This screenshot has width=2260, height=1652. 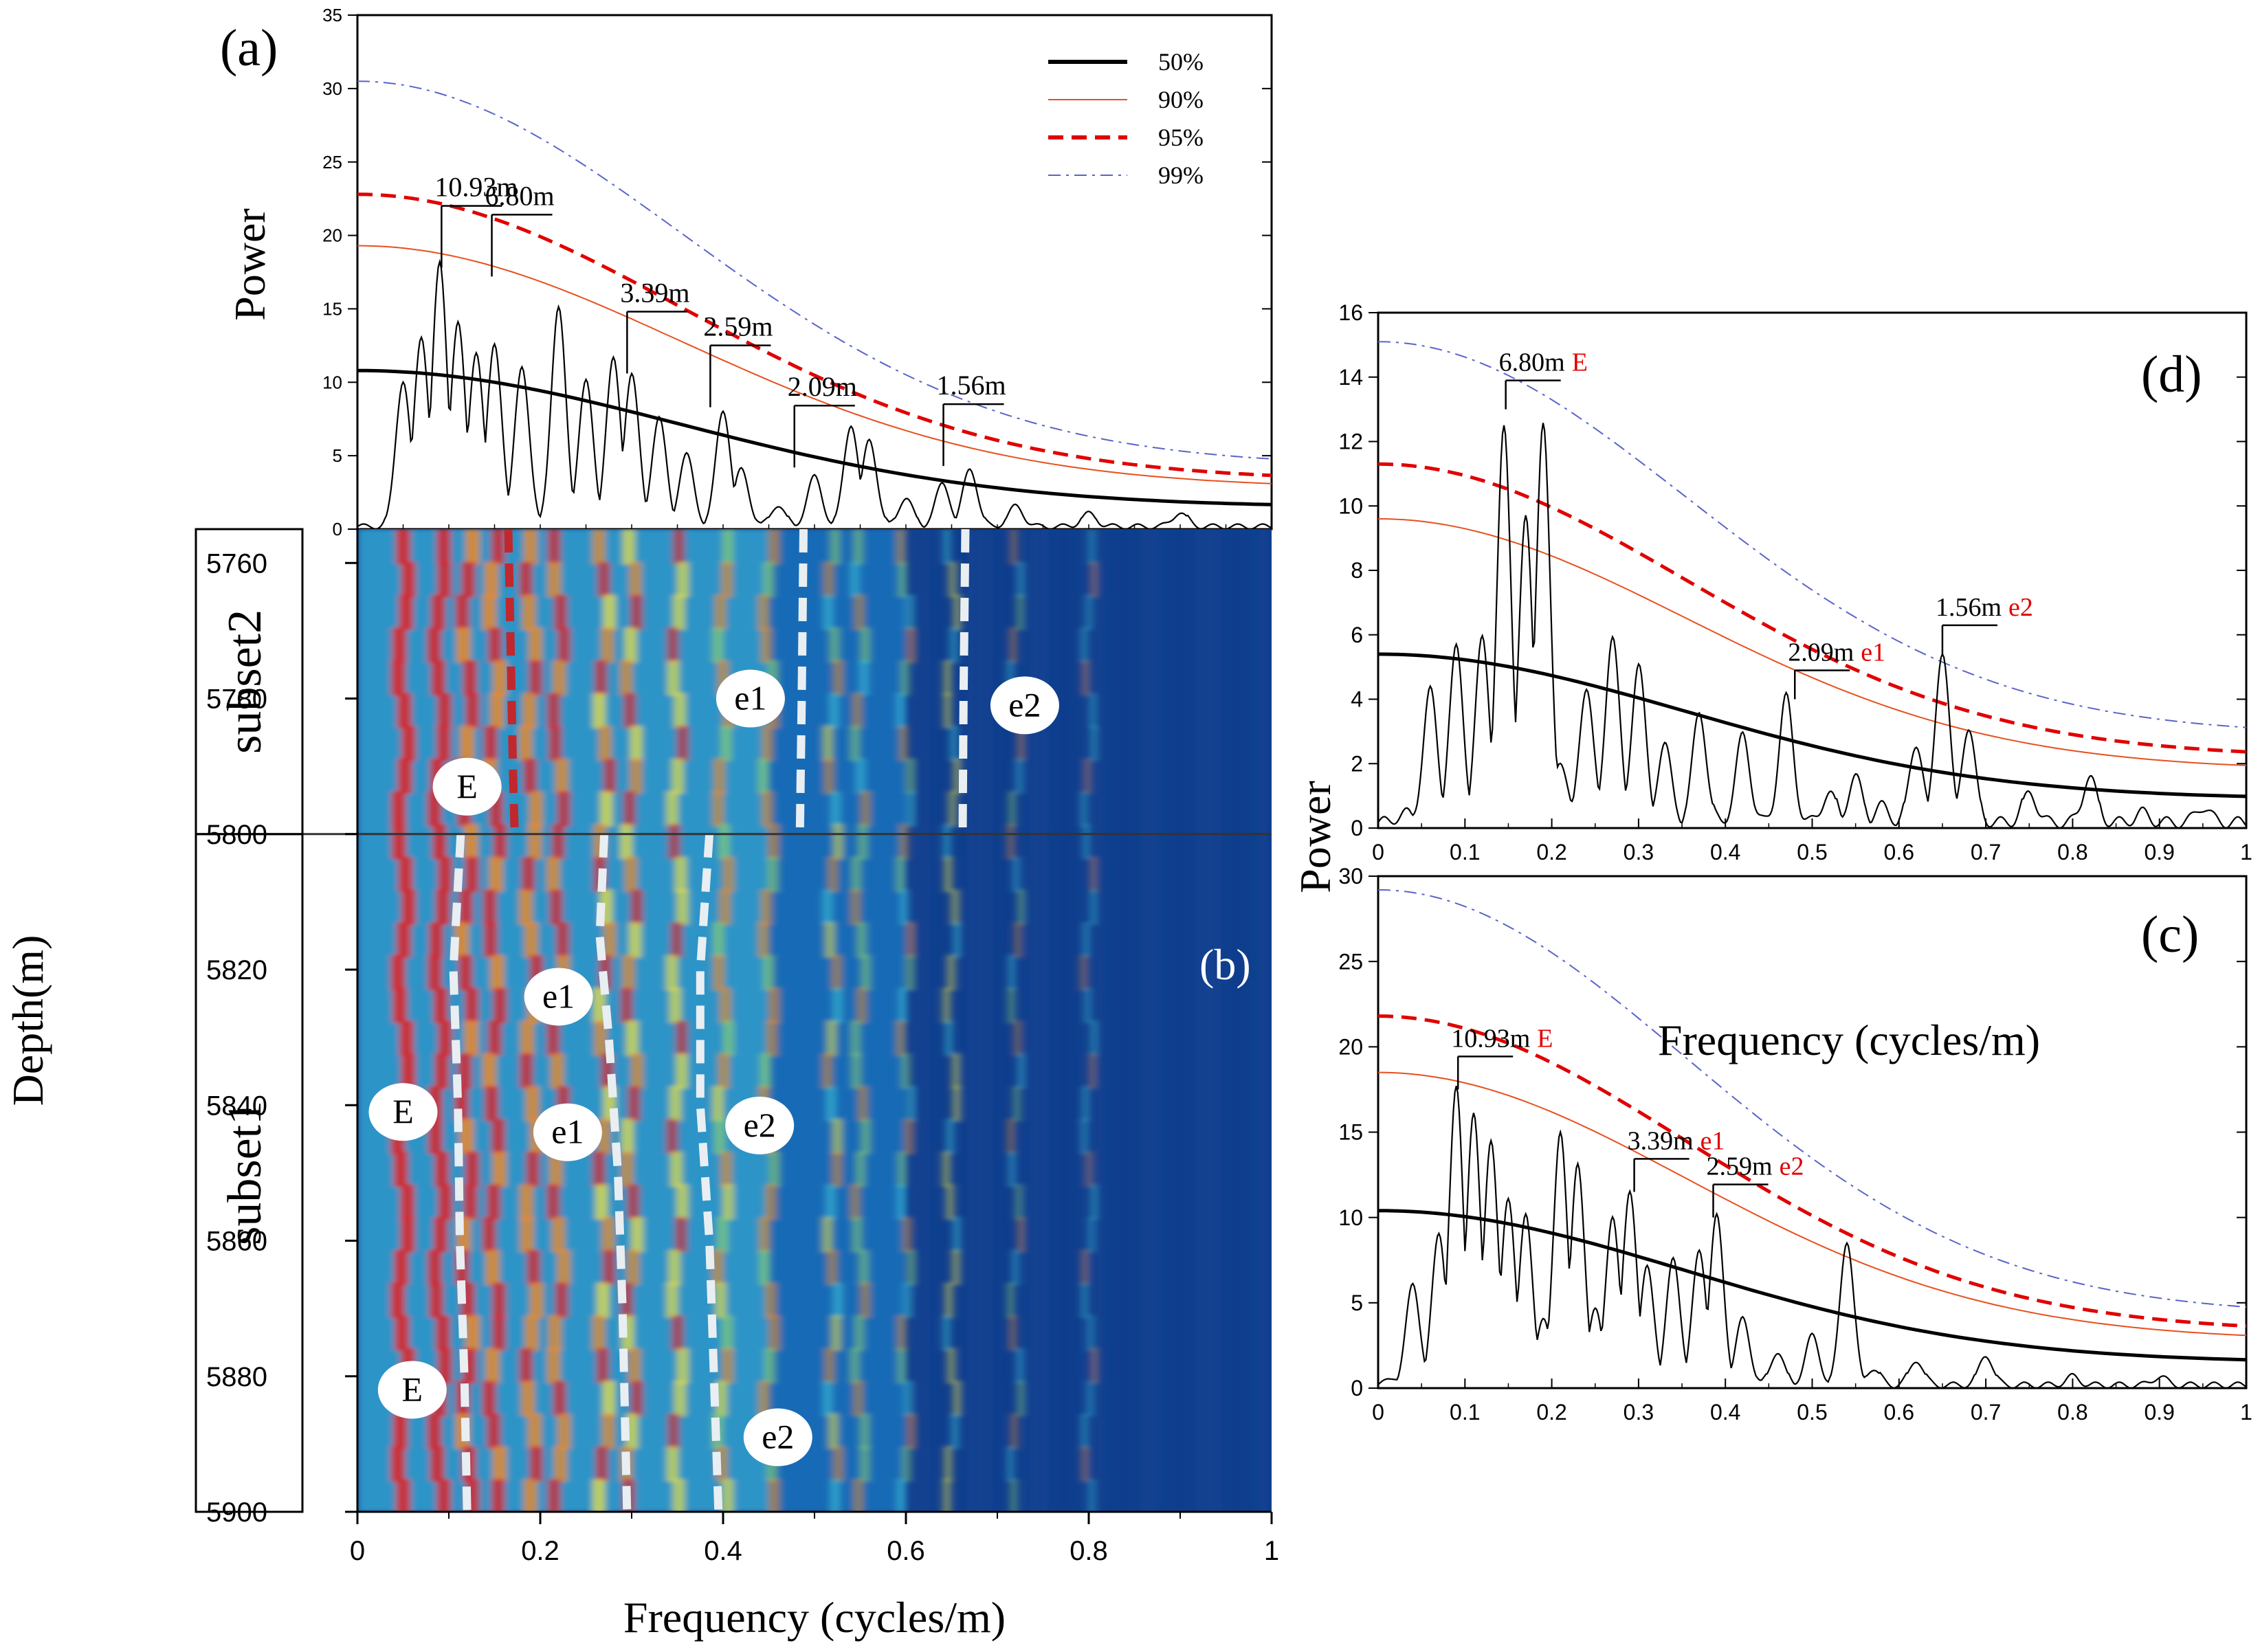 I want to click on peak-annotation: 10.93m E, so click(x=1502, y=1057).